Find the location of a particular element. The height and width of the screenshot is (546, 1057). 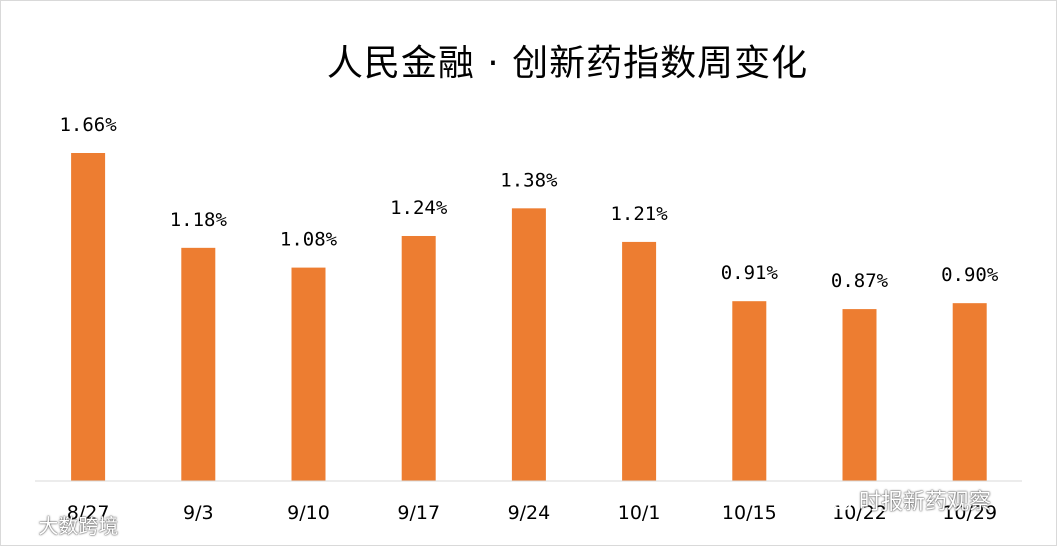

bar-9/24 is located at coordinates (528, 344).